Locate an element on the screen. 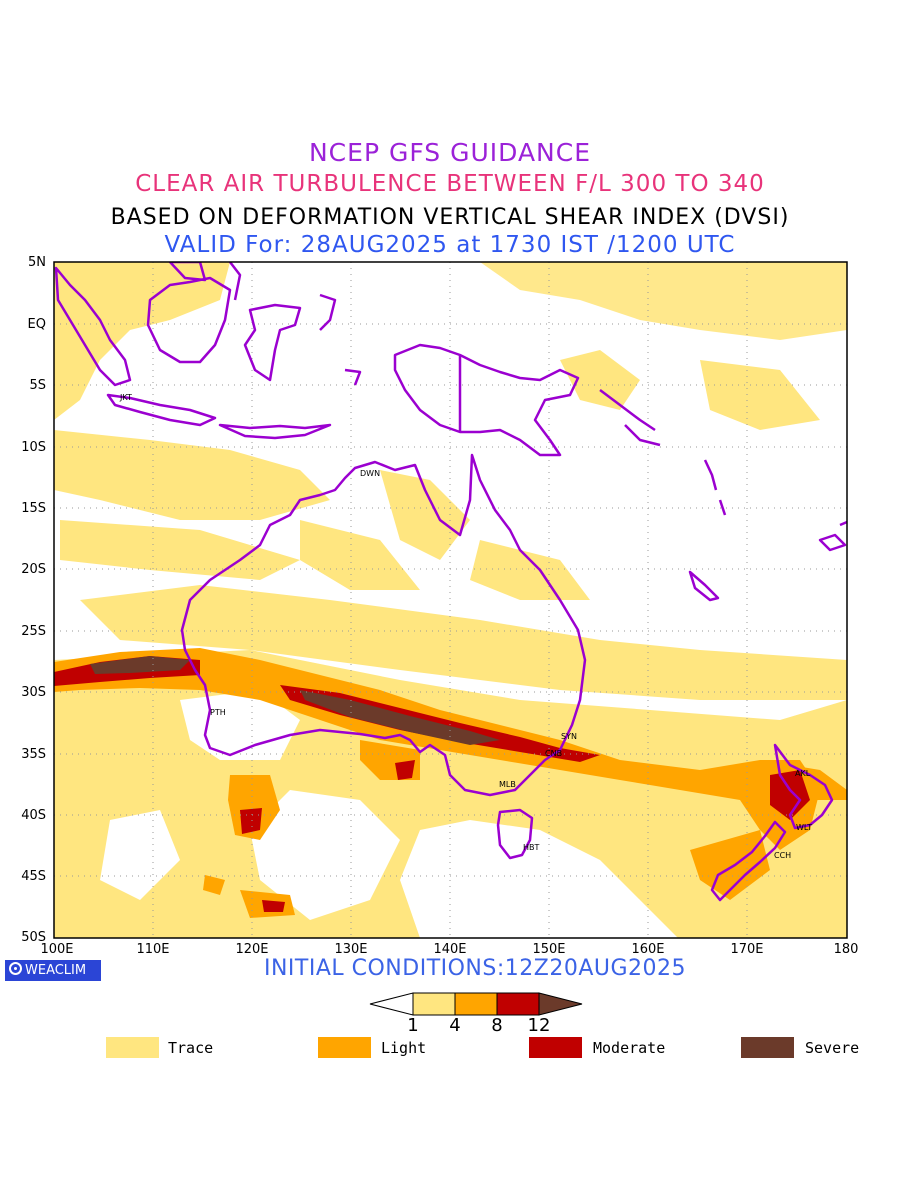  colorbar-moderate is located at coordinates (518, 1004).